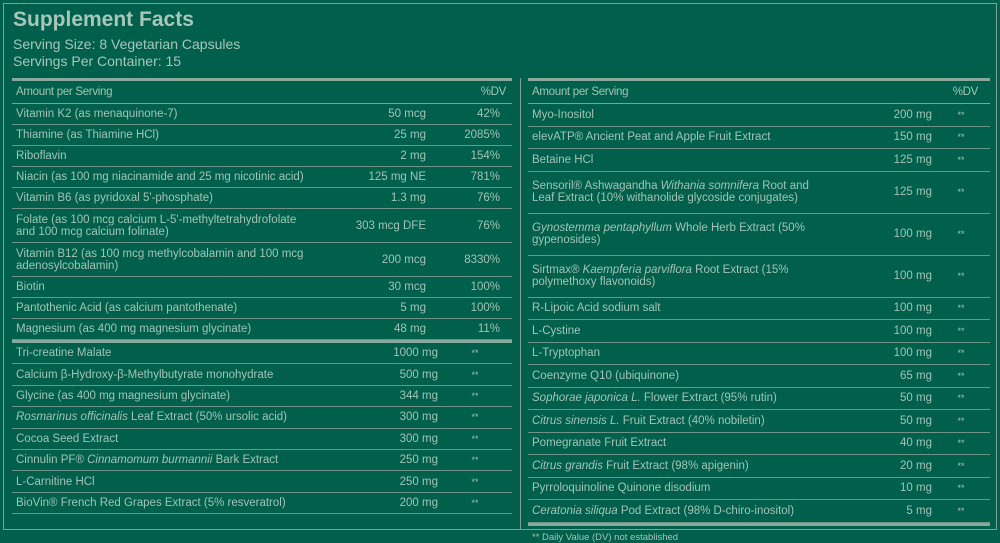 This screenshot has height=543, width=1000. I want to click on amount: 500 mg, so click(418, 374).